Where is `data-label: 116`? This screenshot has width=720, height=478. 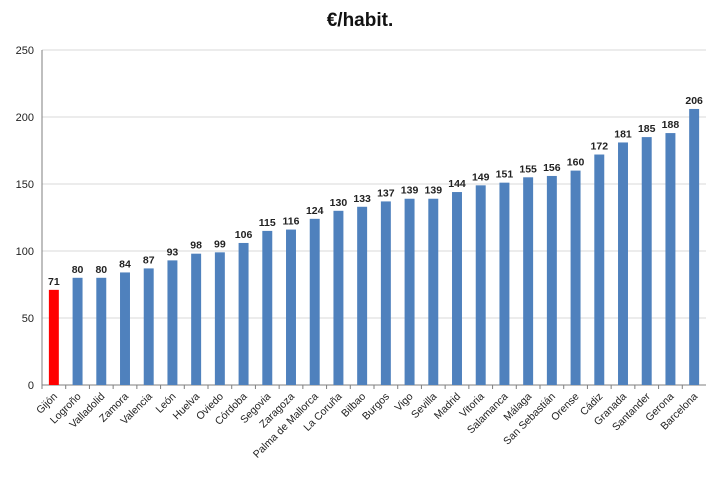
data-label: 116 is located at coordinates (291, 222).